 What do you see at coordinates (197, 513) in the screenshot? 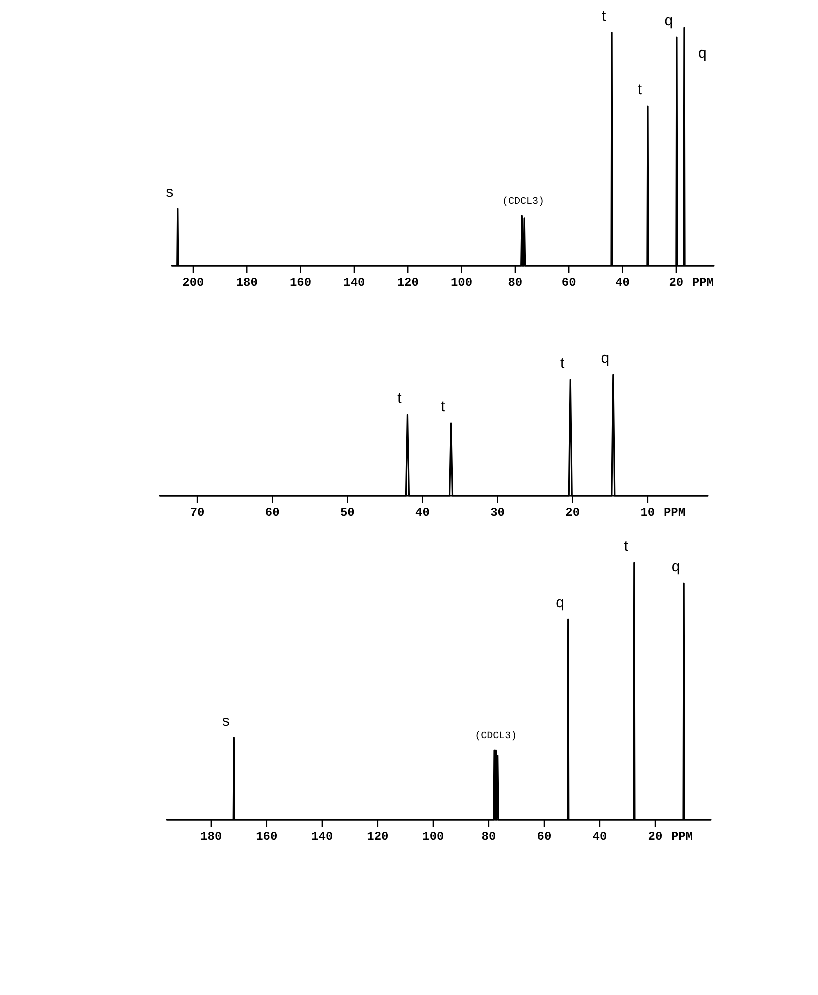
I see `x-tick-label: 70` at bounding box center [197, 513].